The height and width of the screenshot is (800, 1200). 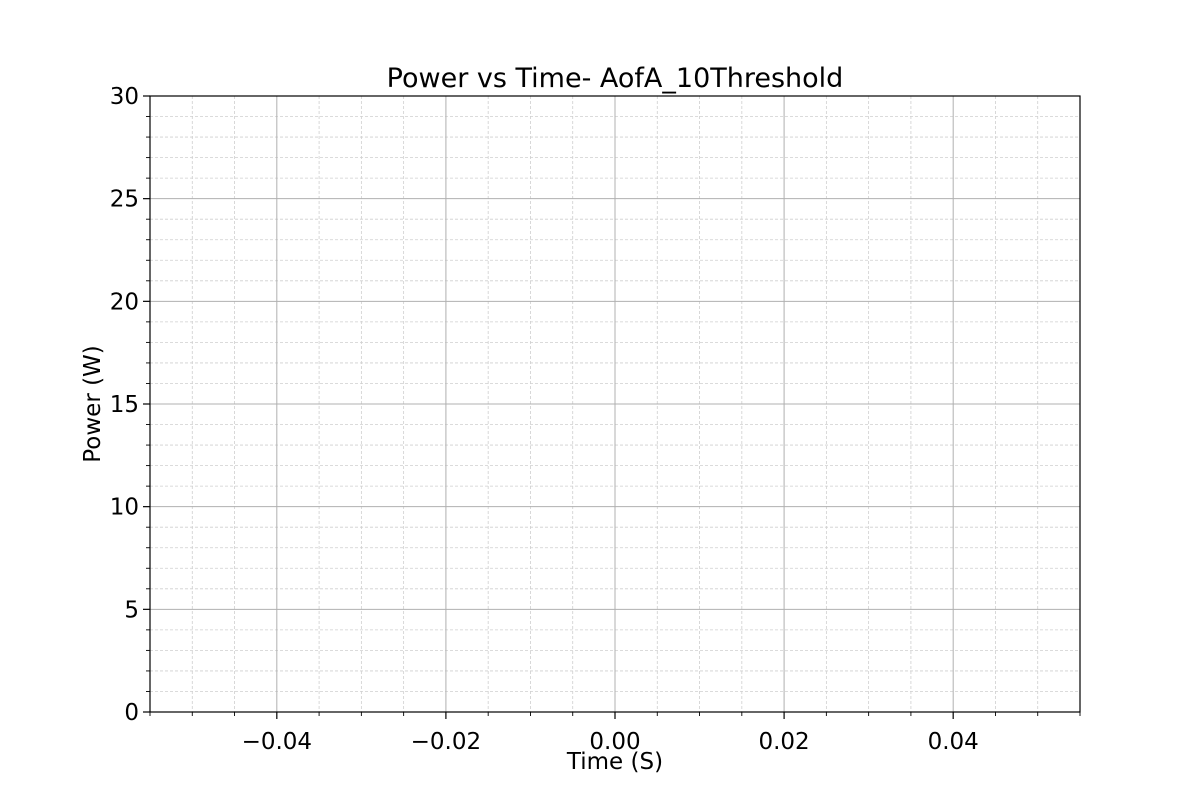 I want to click on y-tick-label: 10, so click(x=124, y=508).